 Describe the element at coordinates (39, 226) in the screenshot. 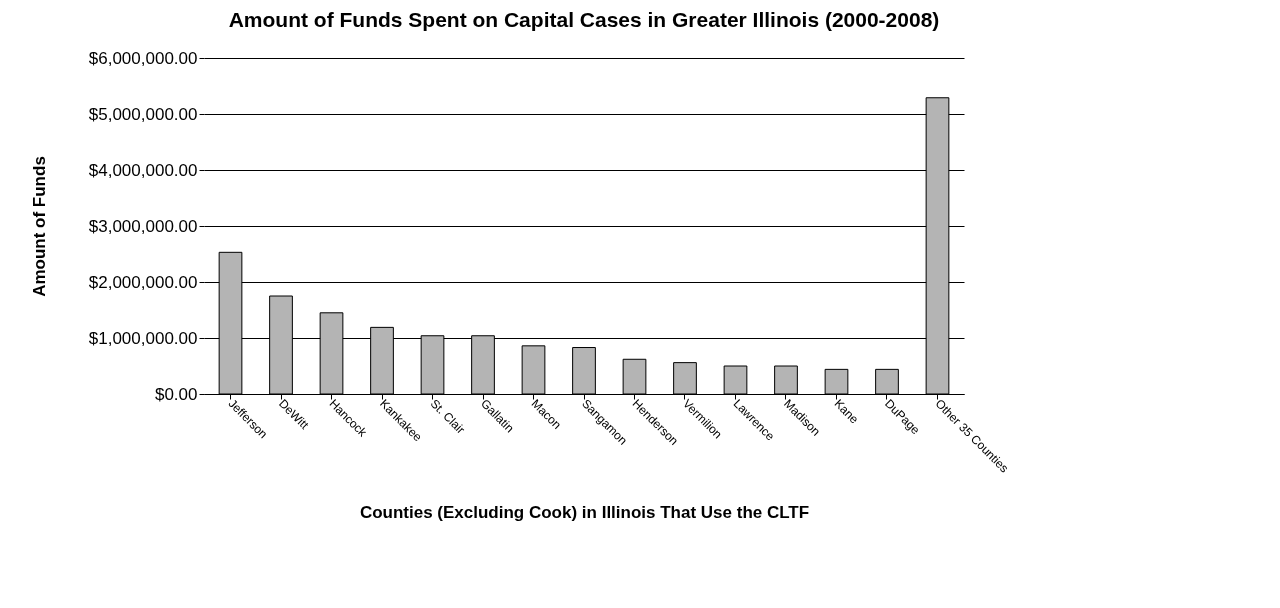

I see `y-axis-title: Amount of Funds` at that location.